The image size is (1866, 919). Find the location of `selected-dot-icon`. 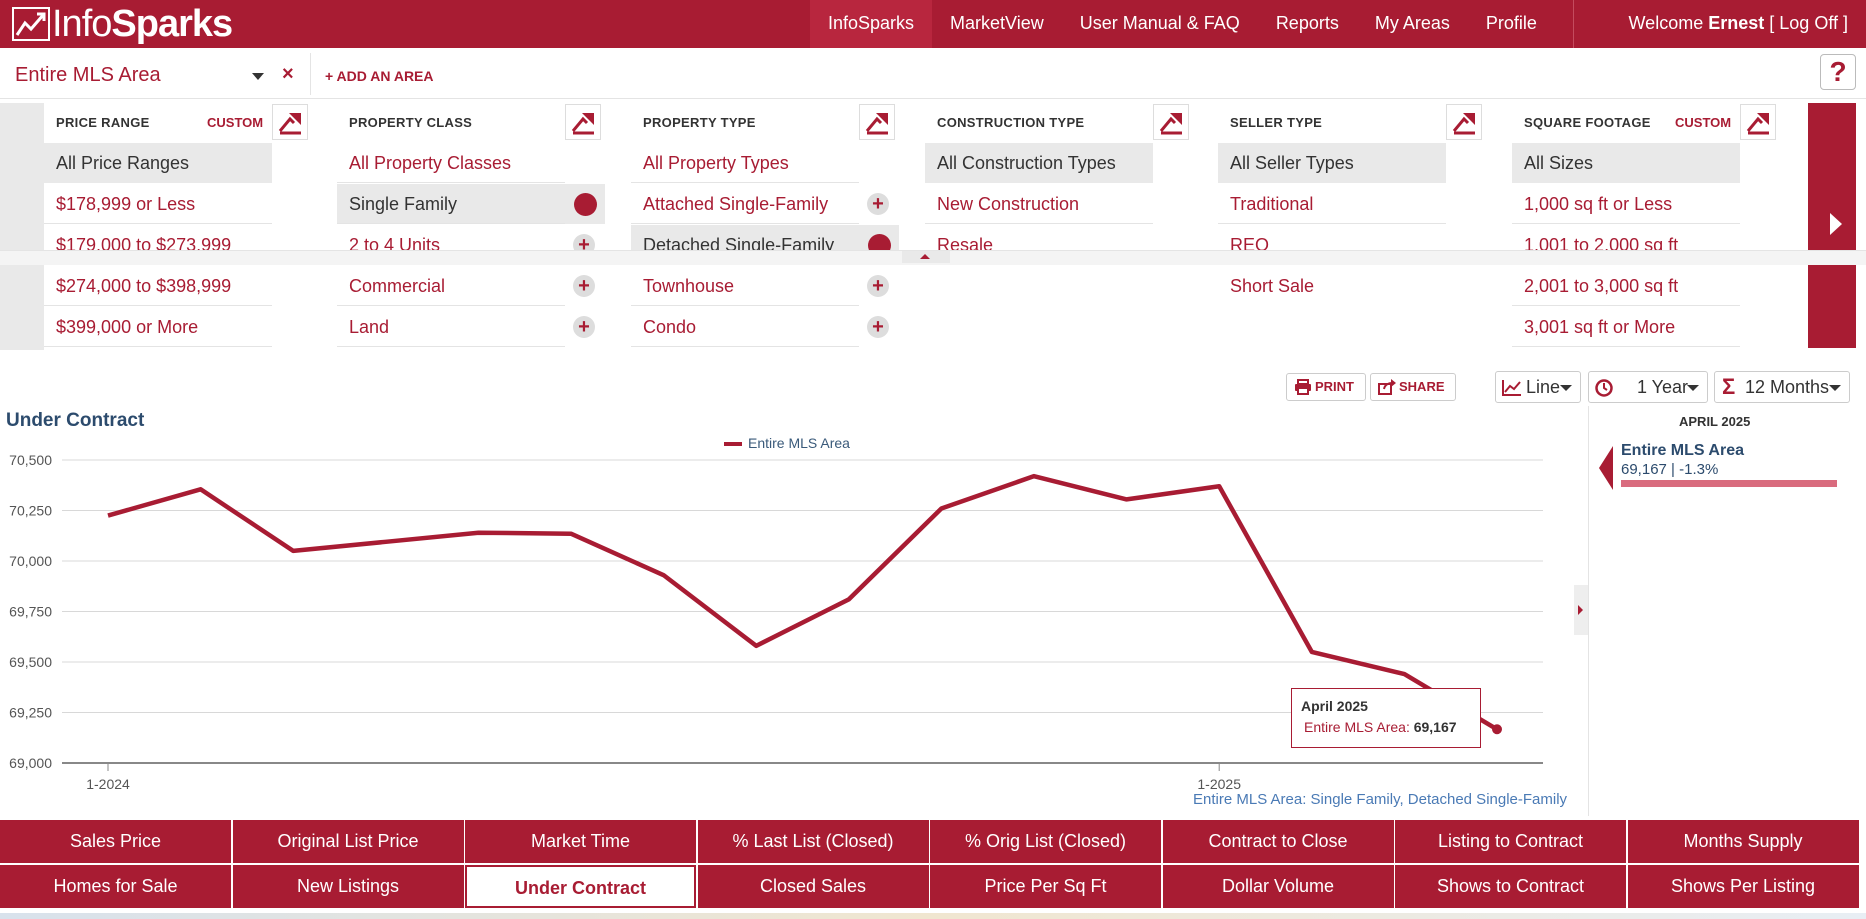

selected-dot-icon is located at coordinates (585, 204).